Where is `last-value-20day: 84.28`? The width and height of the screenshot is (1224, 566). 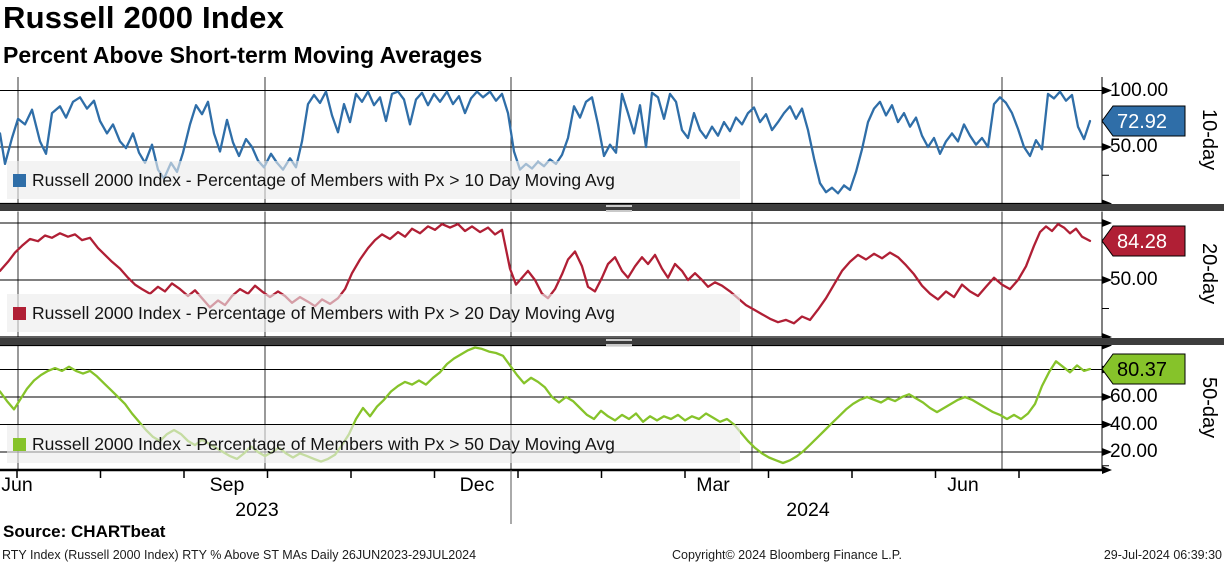 last-value-20day: 84.28 is located at coordinates (1142, 242).